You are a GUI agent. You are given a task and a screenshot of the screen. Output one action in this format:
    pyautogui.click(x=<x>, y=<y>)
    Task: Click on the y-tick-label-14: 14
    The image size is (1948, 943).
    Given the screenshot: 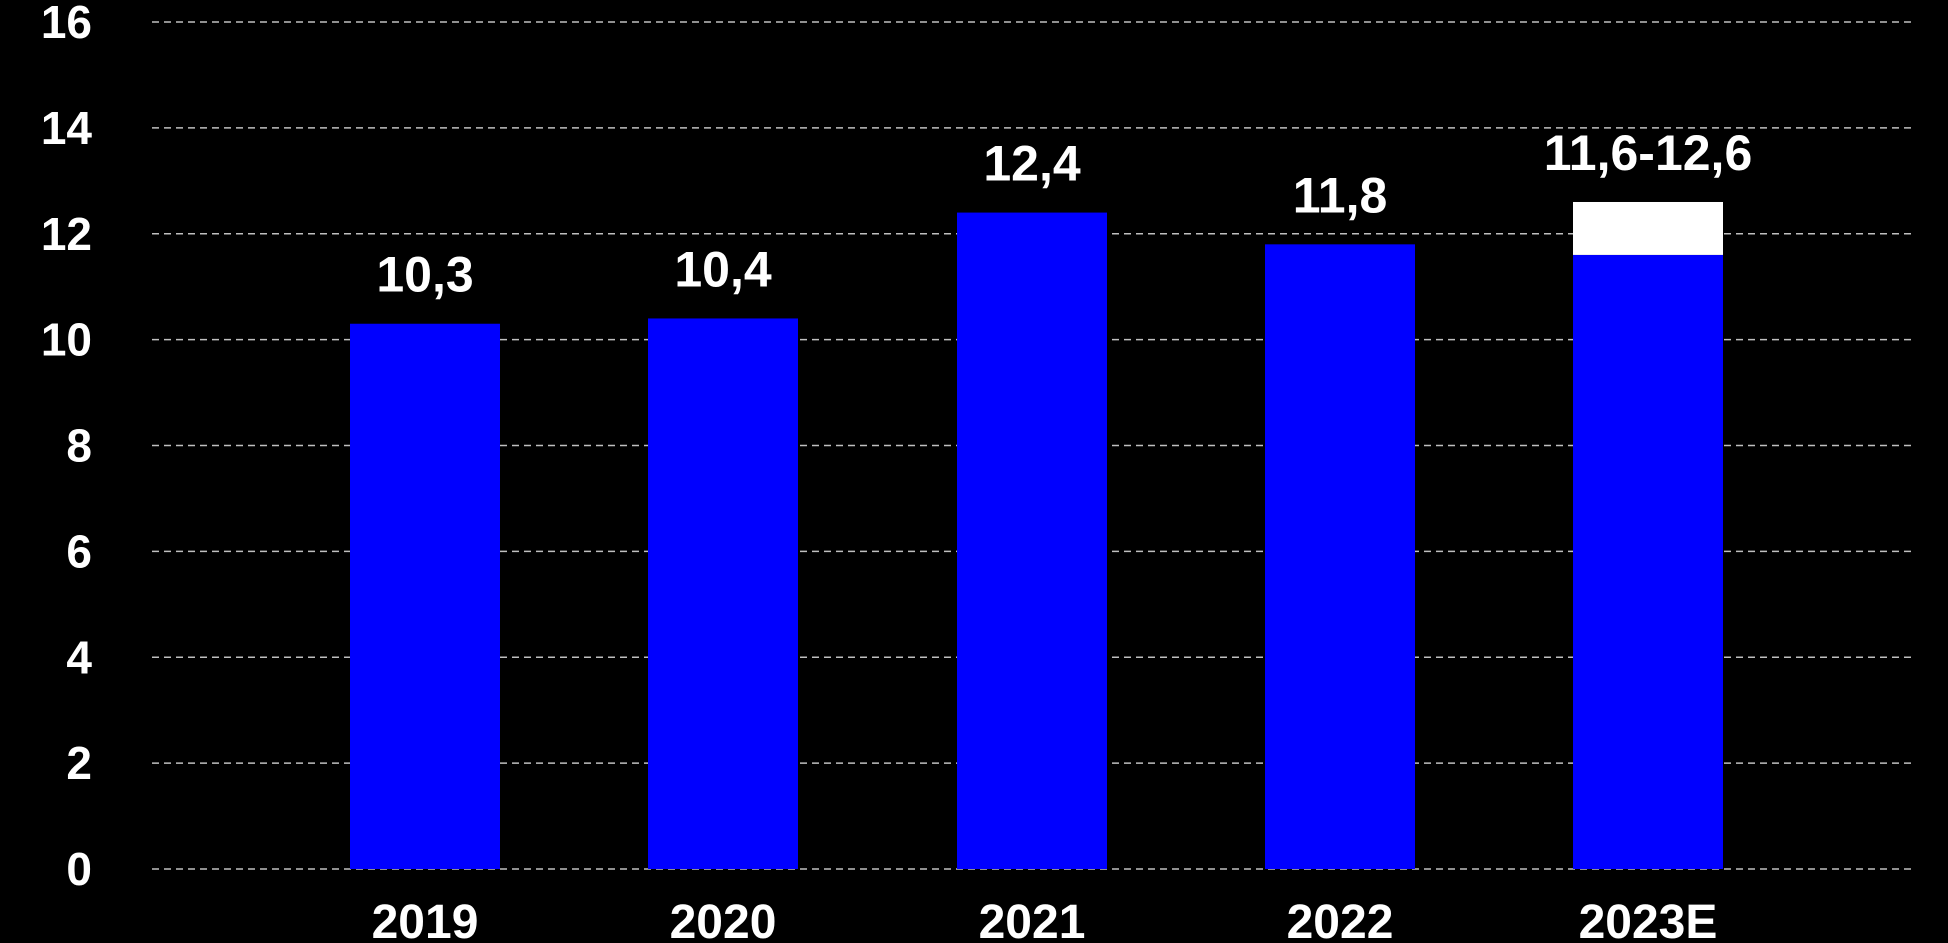 What is the action you would take?
    pyautogui.click(x=67, y=128)
    